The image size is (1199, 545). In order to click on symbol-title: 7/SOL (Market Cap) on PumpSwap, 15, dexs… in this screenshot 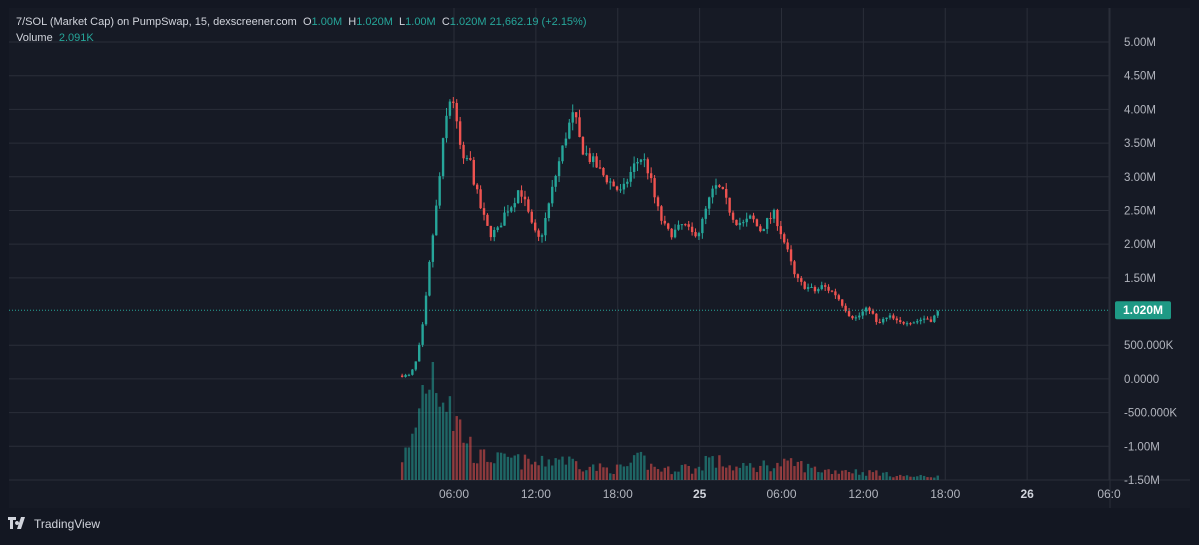, I will do `click(156, 22)`.